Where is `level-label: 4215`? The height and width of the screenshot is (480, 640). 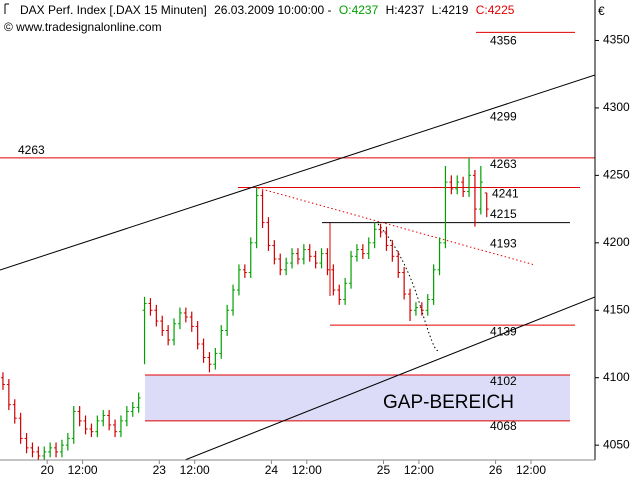 level-label: 4215 is located at coordinates (503, 214).